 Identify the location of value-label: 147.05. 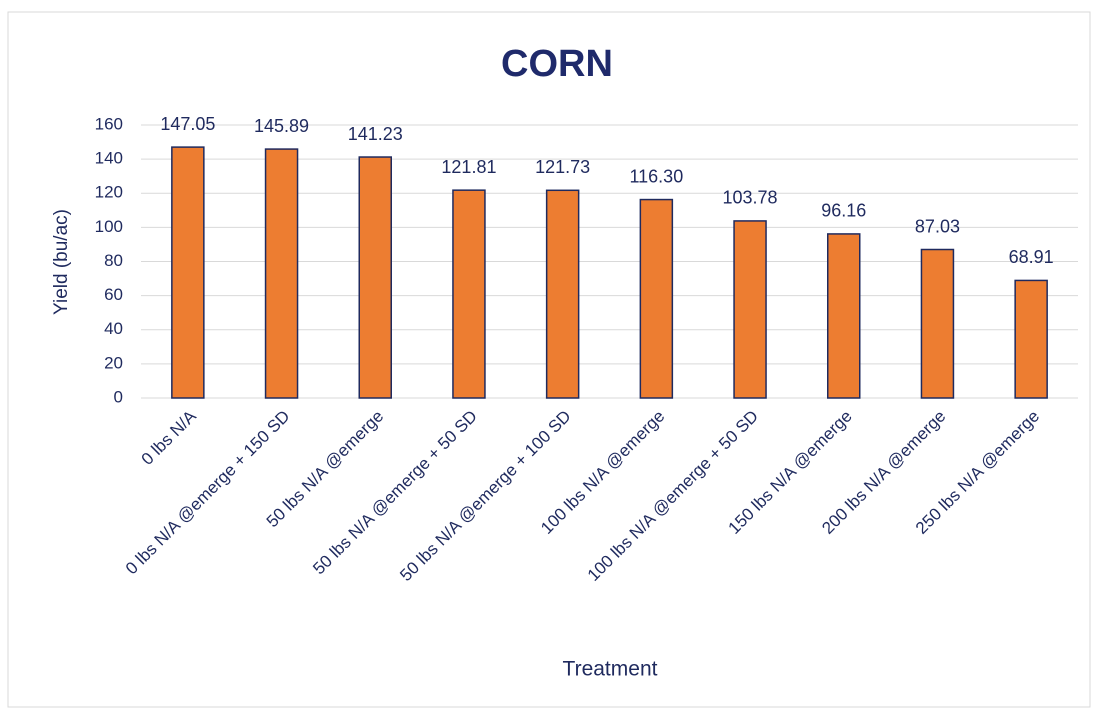
(187, 124).